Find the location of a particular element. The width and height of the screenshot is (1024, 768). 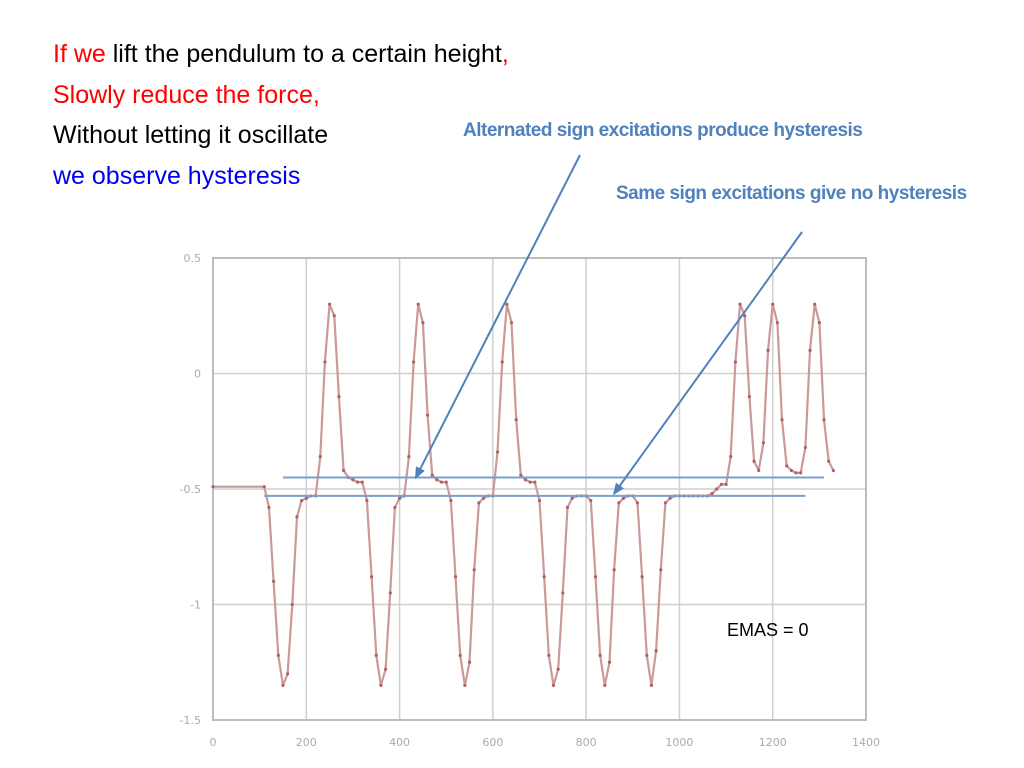

x-tick-label-3: 600 is located at coordinates (492, 742).